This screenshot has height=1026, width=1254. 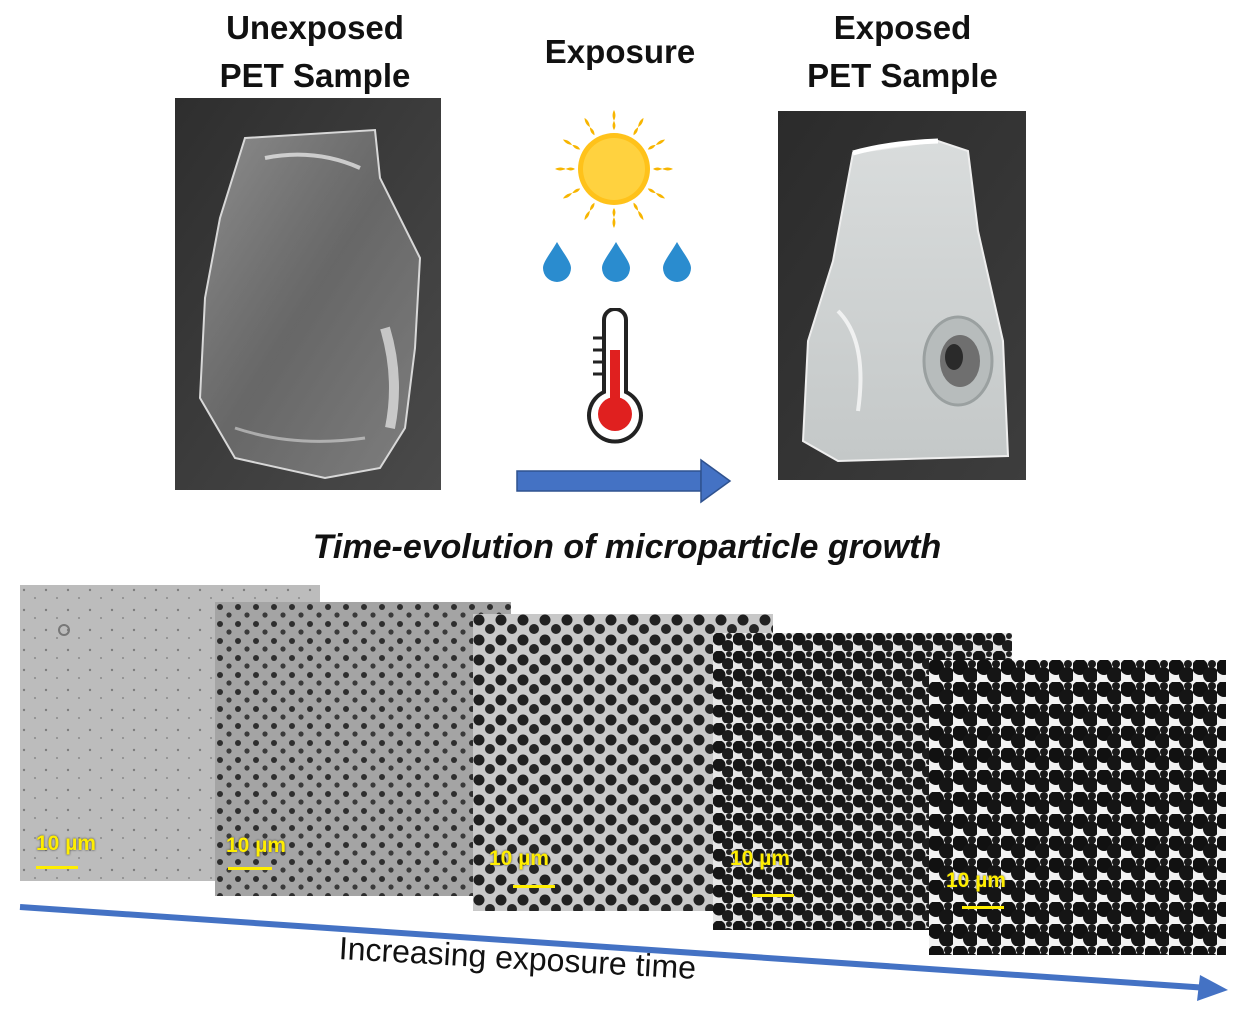 I want to click on scale-label-1: 10 µm, so click(x=66, y=843).